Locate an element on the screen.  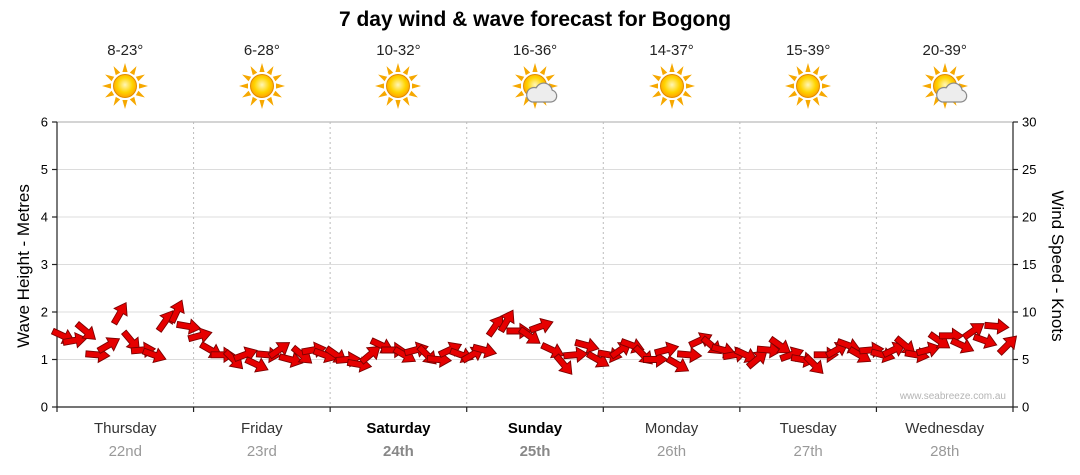
right-tick-label: 0 is located at coordinates (1025, 407).